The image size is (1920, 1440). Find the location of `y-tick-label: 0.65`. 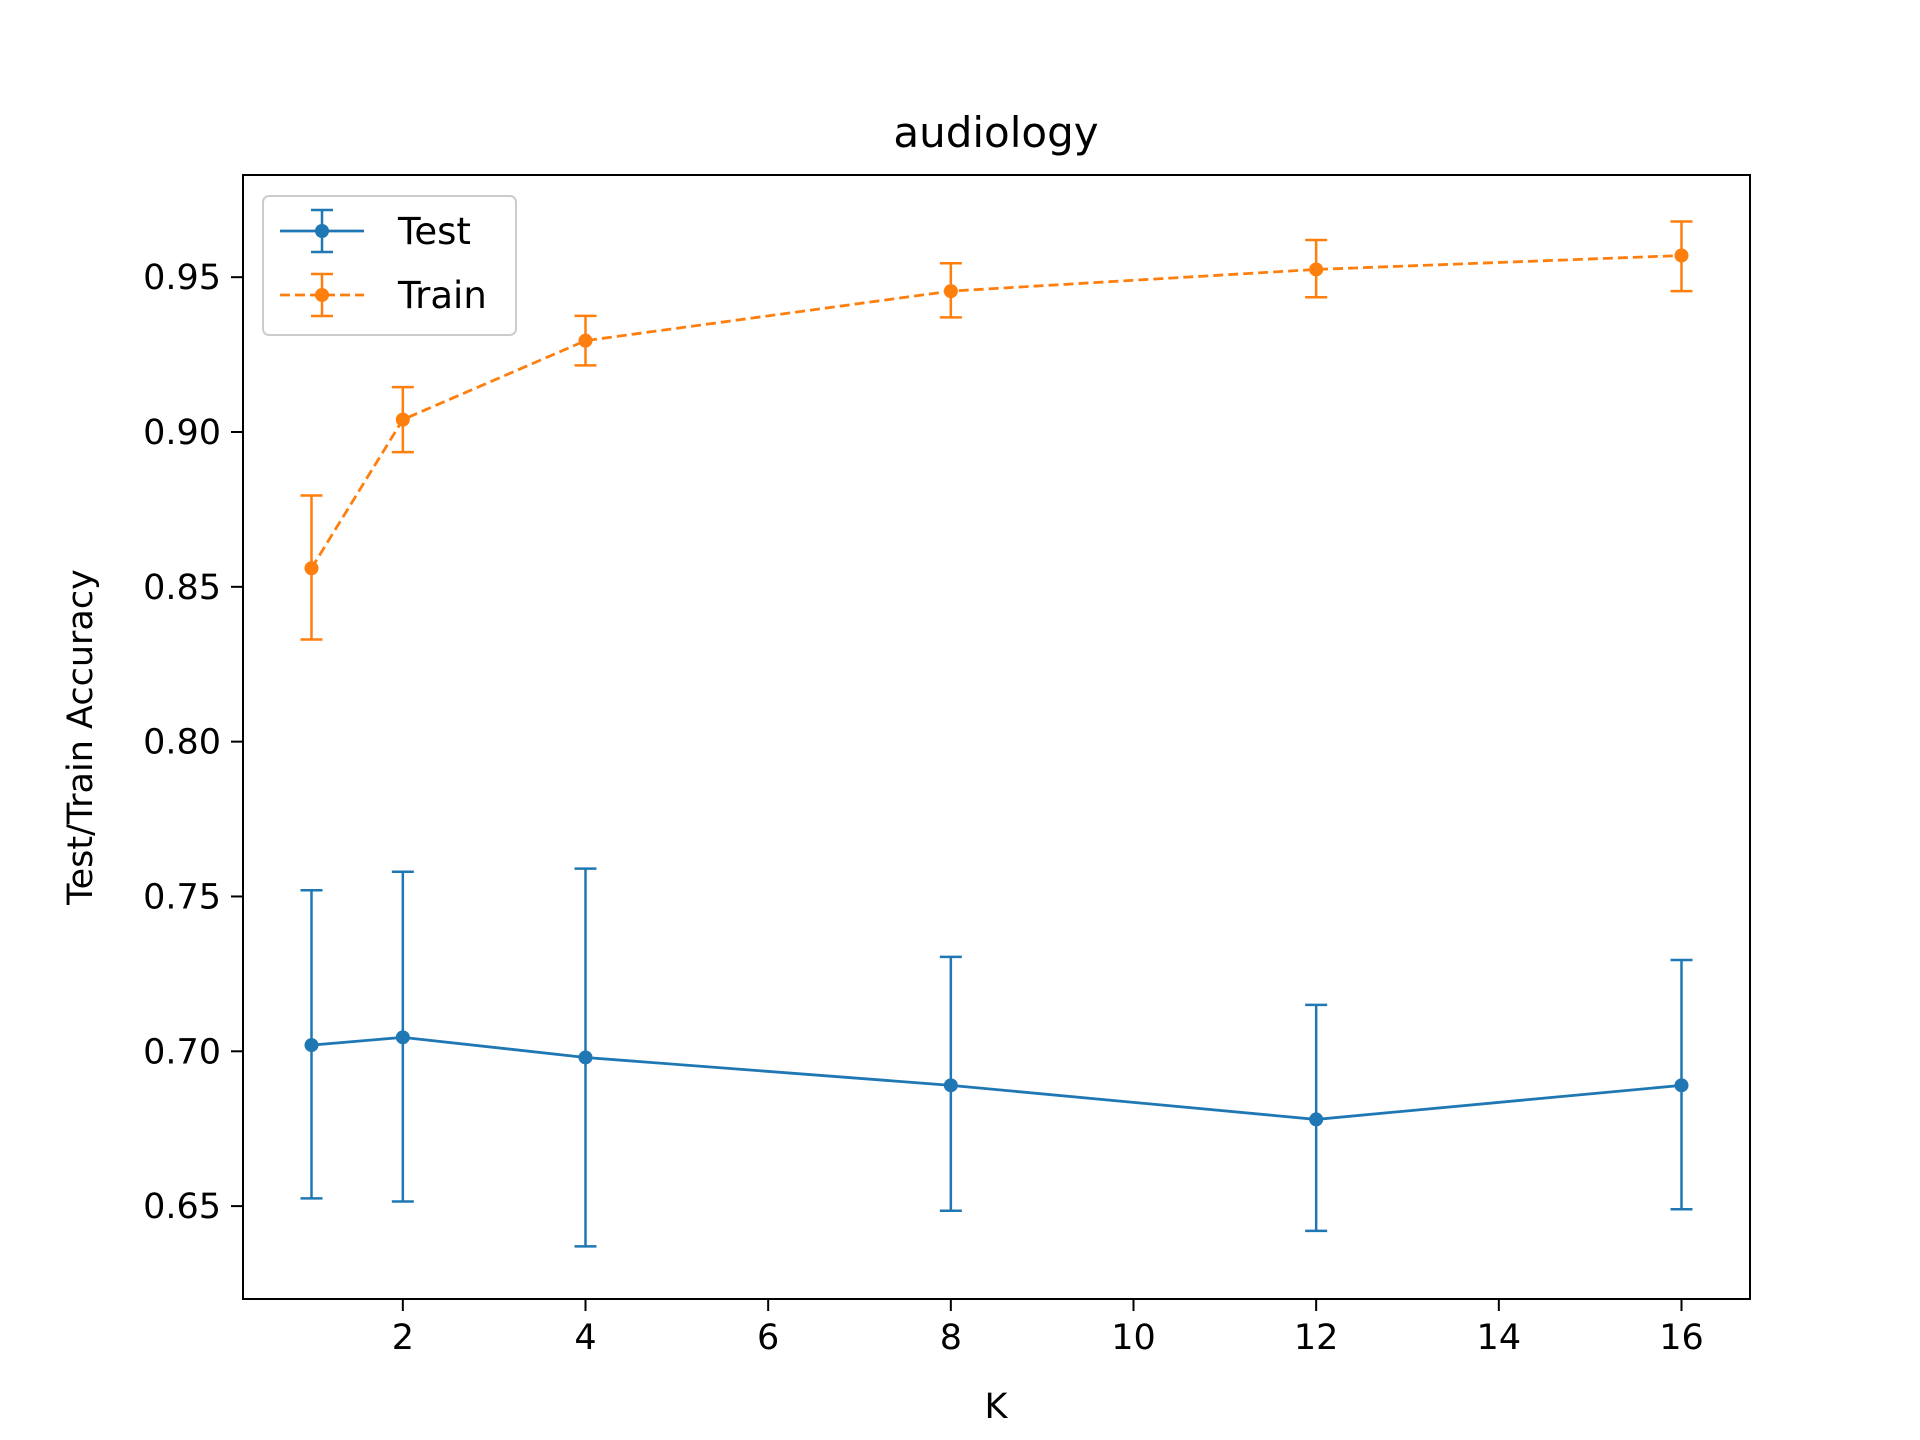

y-tick-label: 0.65 is located at coordinates (182, 1207).